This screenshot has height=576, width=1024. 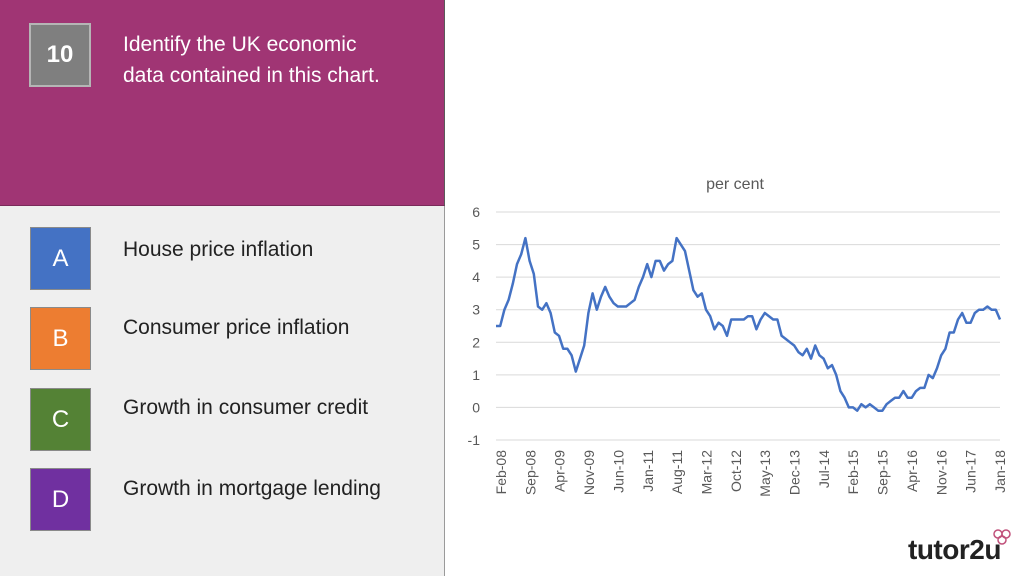 I want to click on x-tick-label: May-13, so click(x=765, y=473).